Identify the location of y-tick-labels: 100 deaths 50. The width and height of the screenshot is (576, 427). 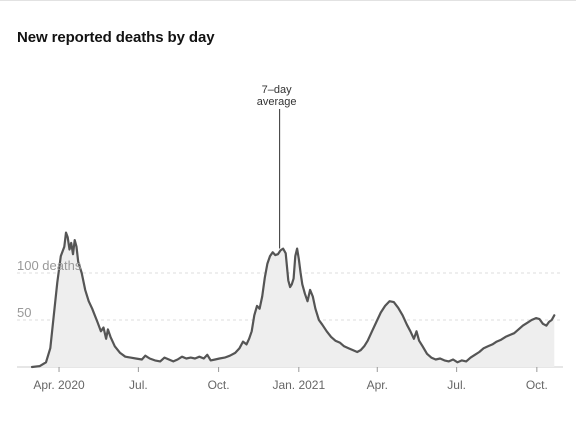
(49, 289).